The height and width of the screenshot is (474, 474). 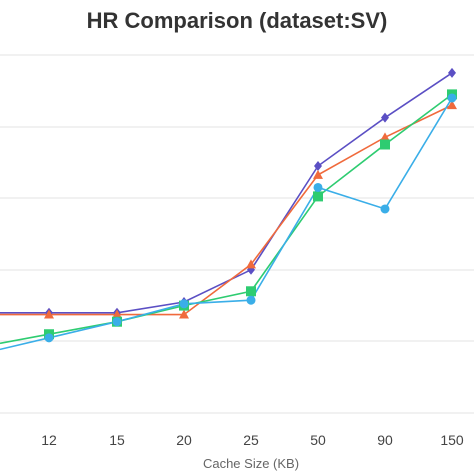 What do you see at coordinates (184, 440) in the screenshot?
I see `x-tick-label: 20` at bounding box center [184, 440].